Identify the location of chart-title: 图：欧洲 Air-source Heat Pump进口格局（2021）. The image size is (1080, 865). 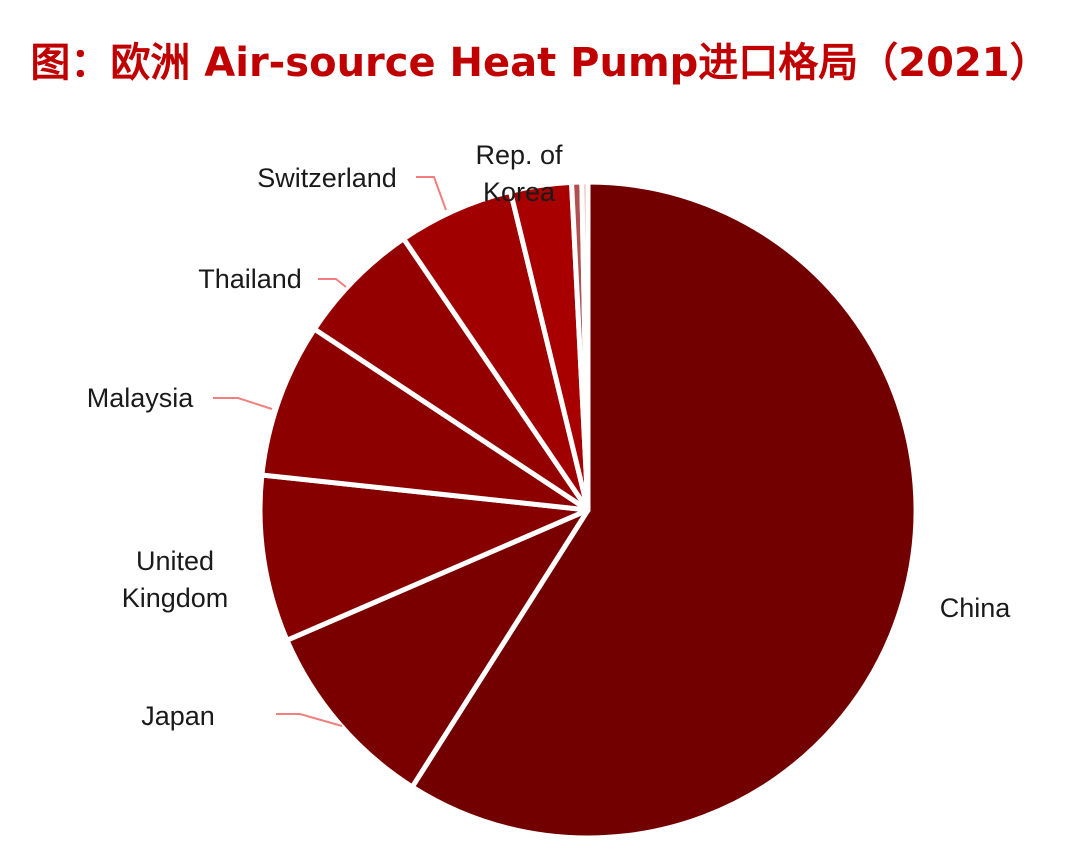
(540, 63).